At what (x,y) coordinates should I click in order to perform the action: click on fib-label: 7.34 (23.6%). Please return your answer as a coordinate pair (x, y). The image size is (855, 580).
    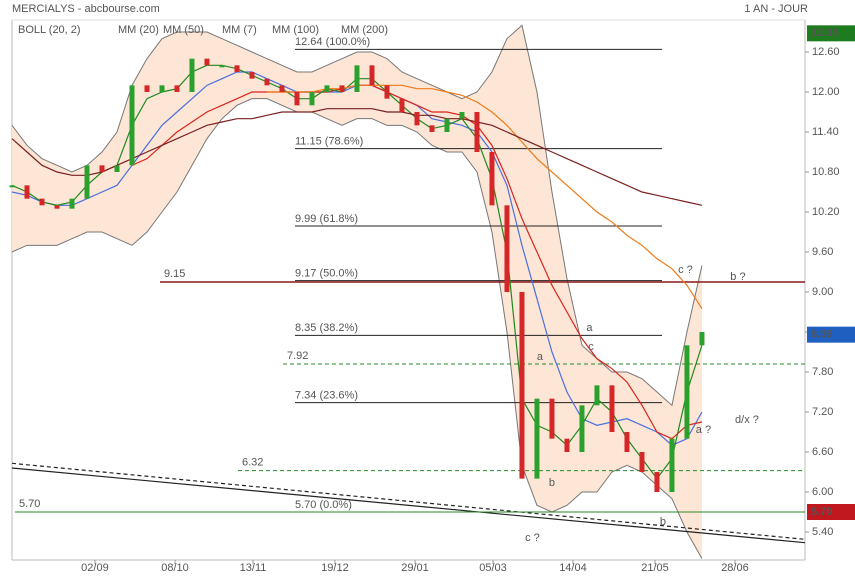
    Looking at the image, I should click on (326, 396).